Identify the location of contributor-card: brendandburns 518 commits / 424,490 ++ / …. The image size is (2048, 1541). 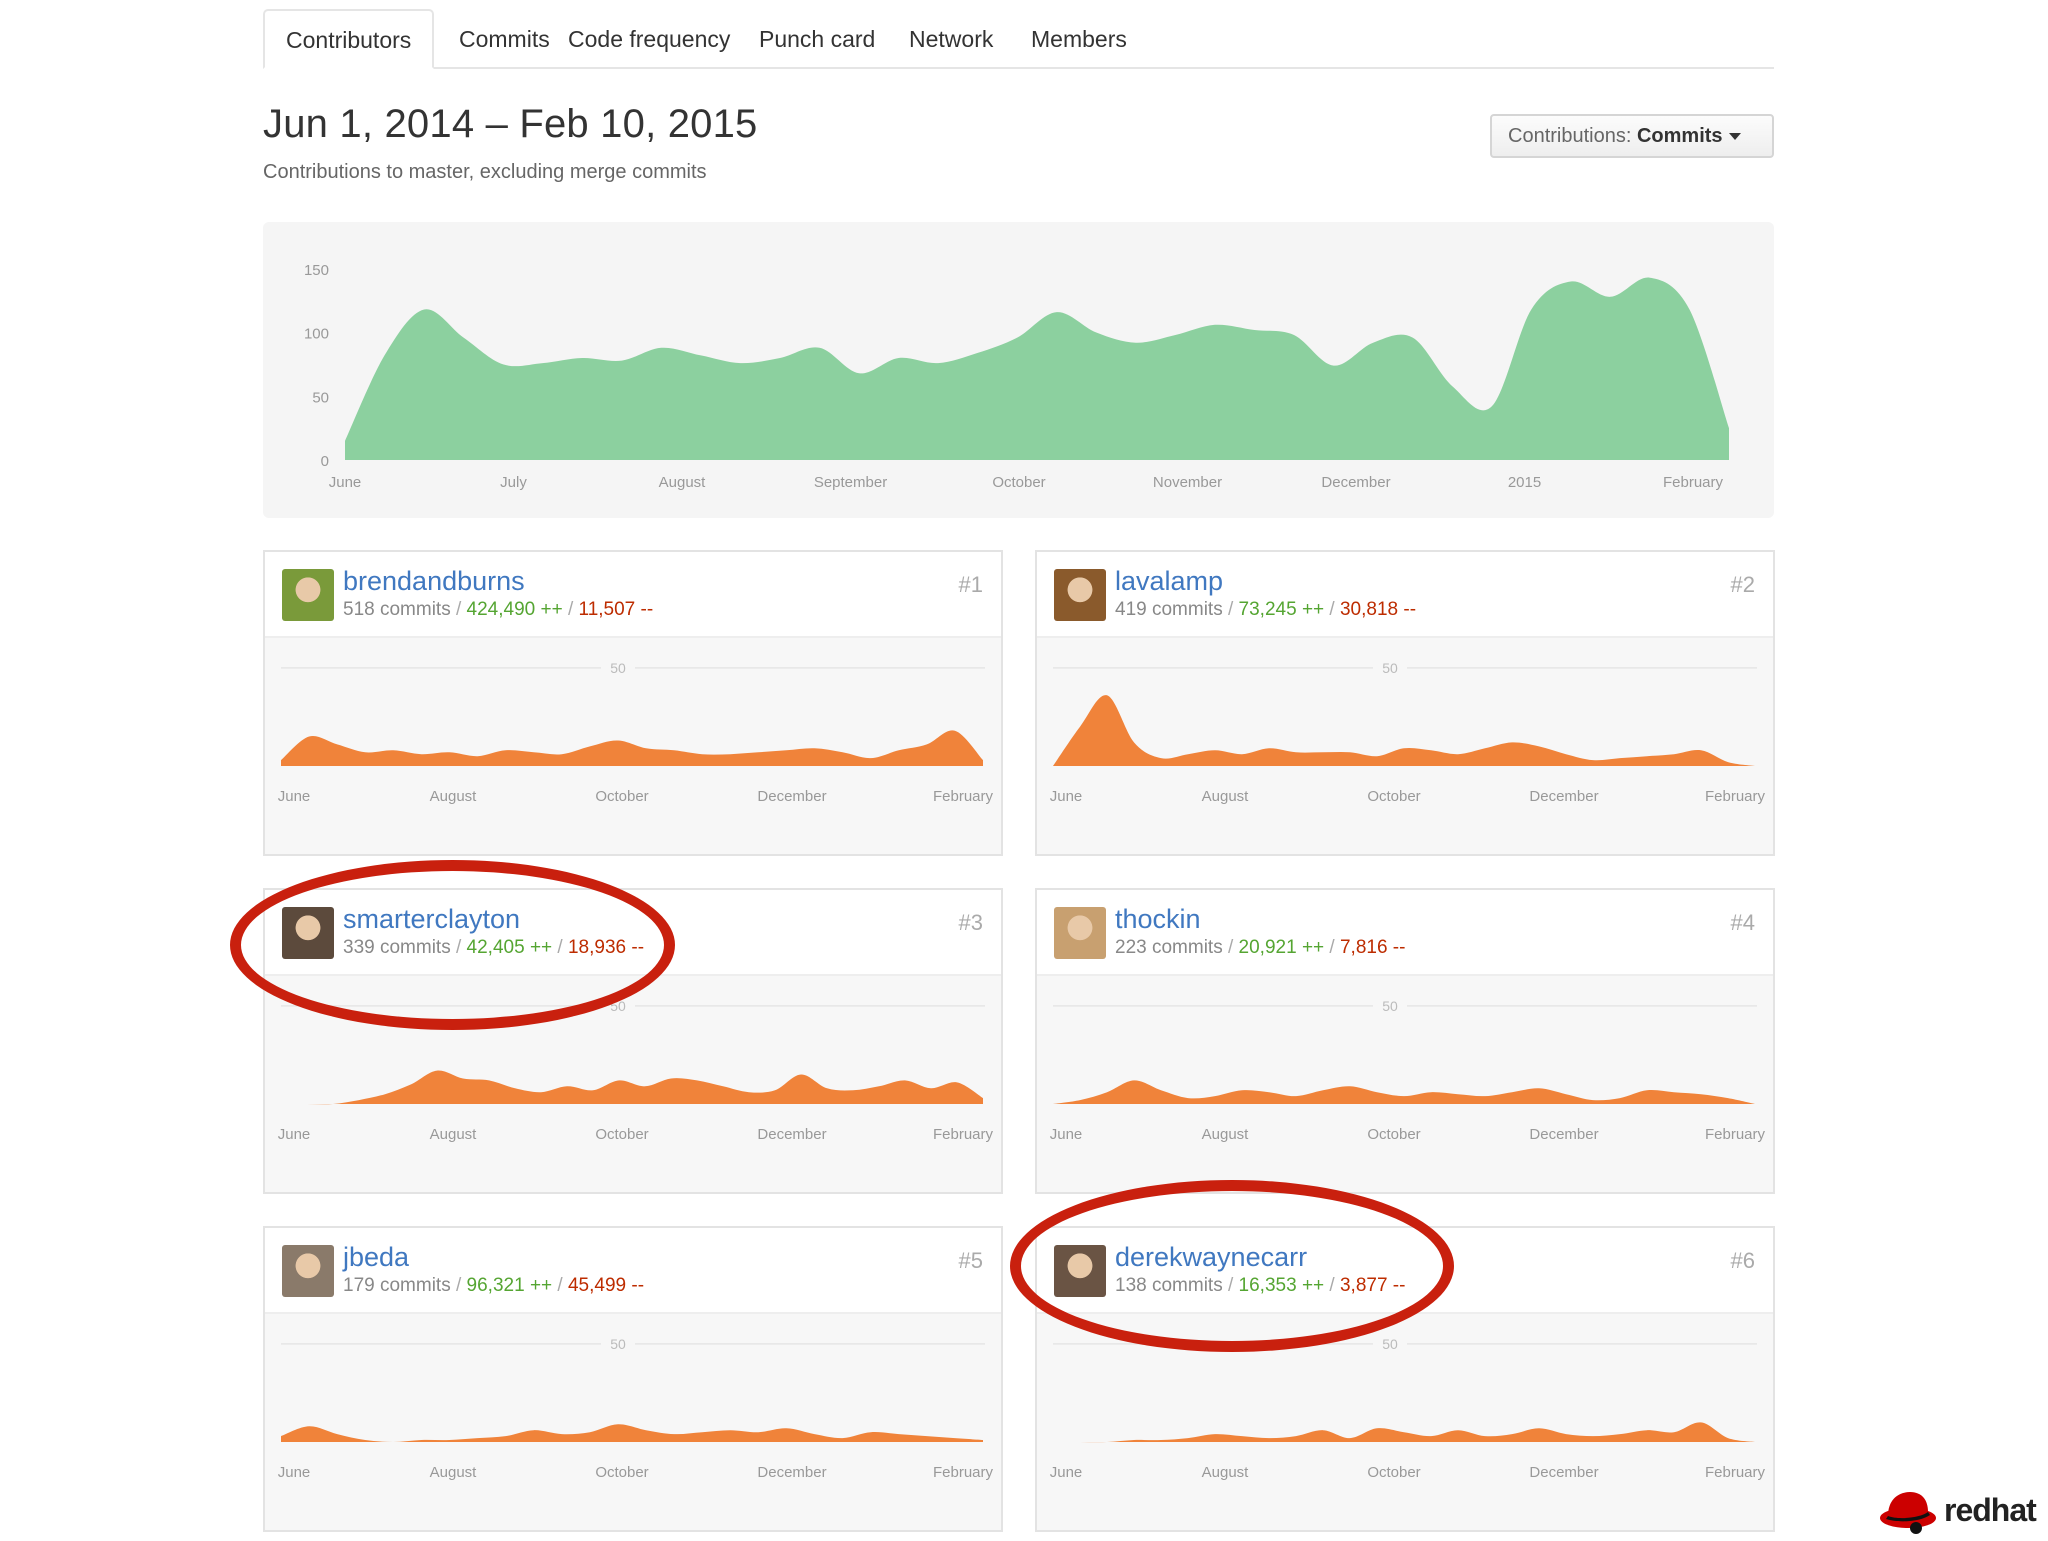
(633, 703).